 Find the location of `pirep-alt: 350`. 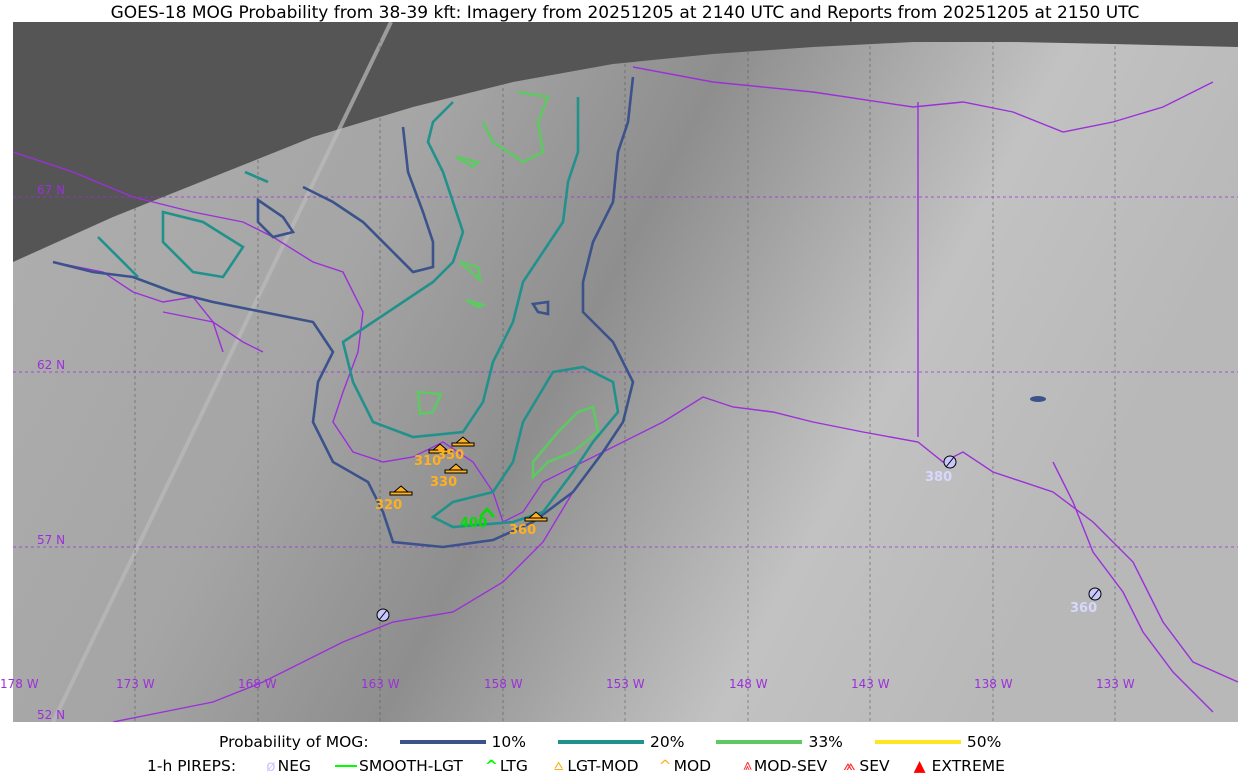

pirep-alt: 350 is located at coordinates (451, 455).